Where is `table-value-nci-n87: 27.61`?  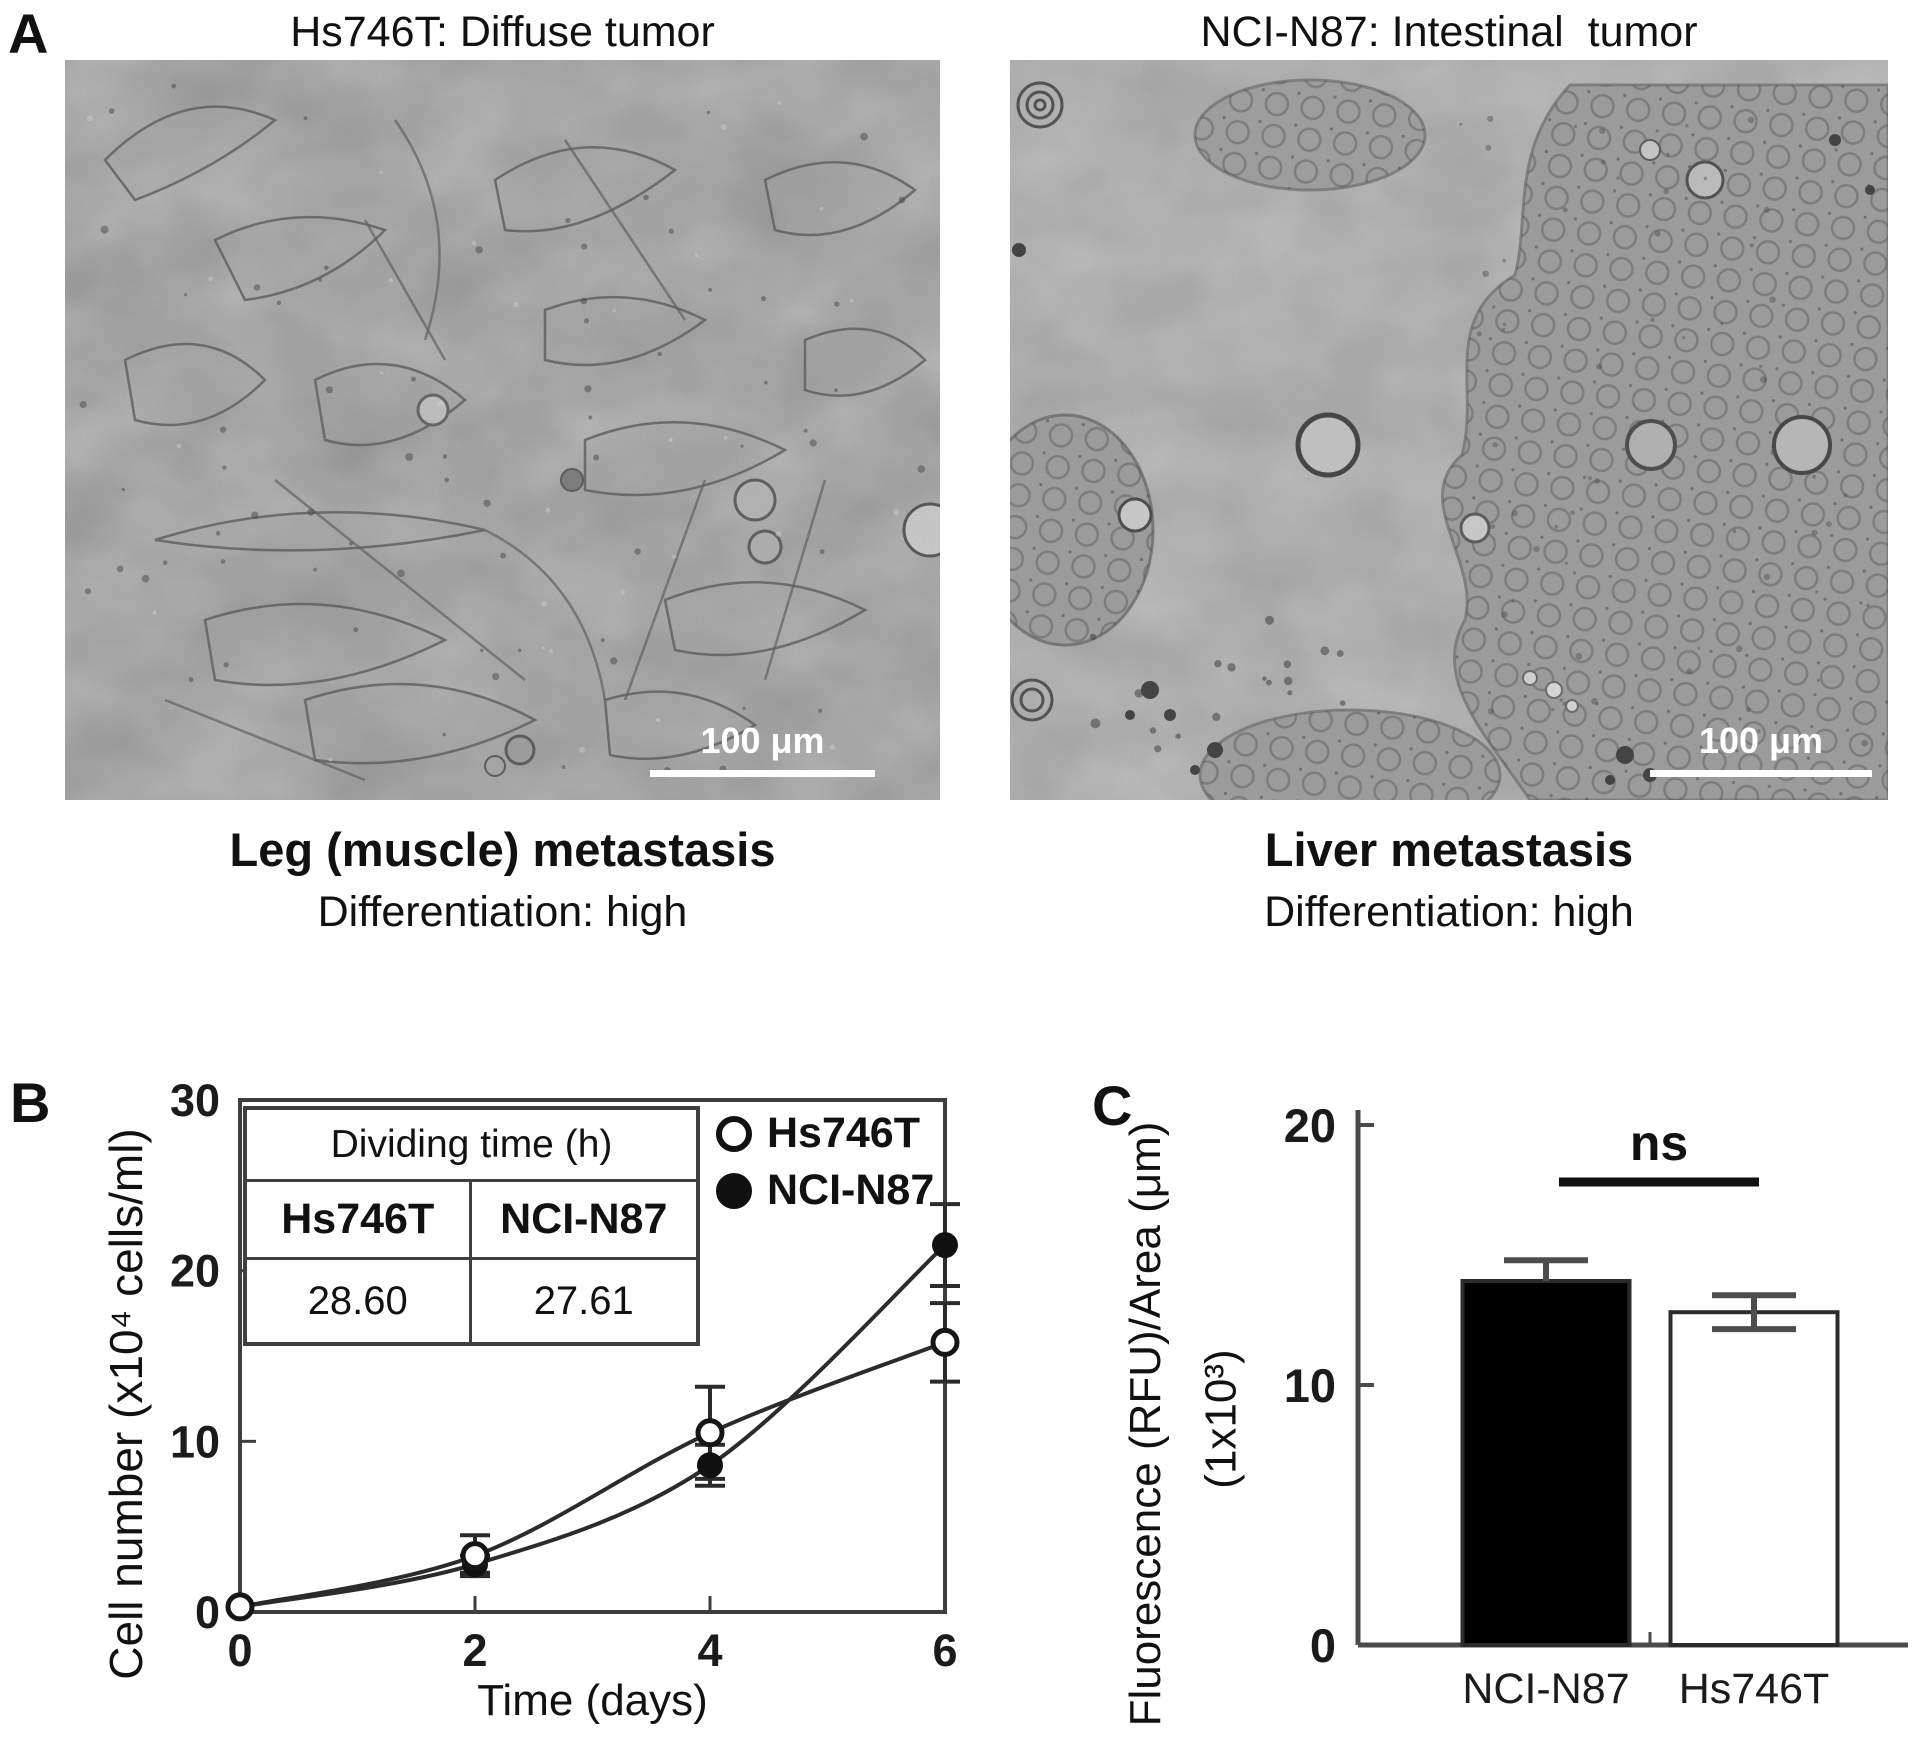 table-value-nci-n87: 27.61 is located at coordinates (583, 1300).